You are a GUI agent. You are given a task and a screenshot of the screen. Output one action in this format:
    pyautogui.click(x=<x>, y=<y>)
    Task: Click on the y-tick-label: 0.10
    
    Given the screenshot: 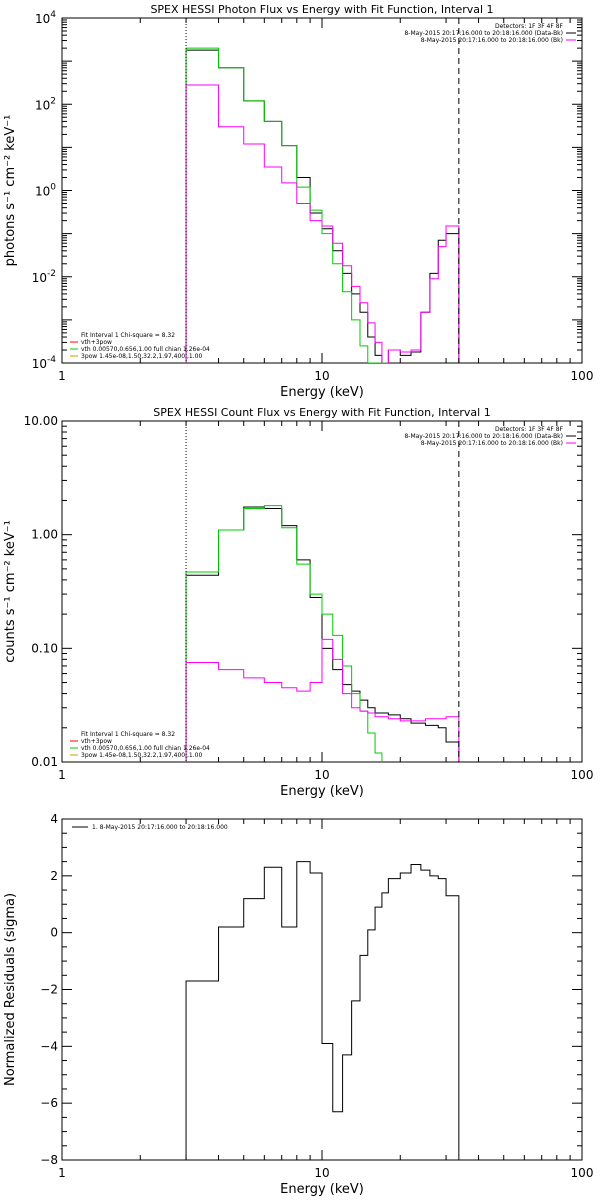 What is the action you would take?
    pyautogui.click(x=44, y=648)
    